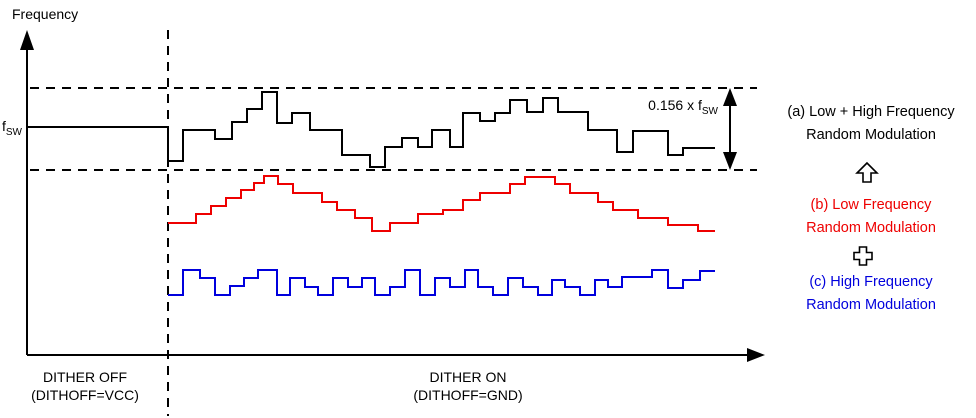 The width and height of the screenshot is (976, 418). What do you see at coordinates (85, 377) in the screenshot?
I see `dither-off-line1: DITHER OFF` at bounding box center [85, 377].